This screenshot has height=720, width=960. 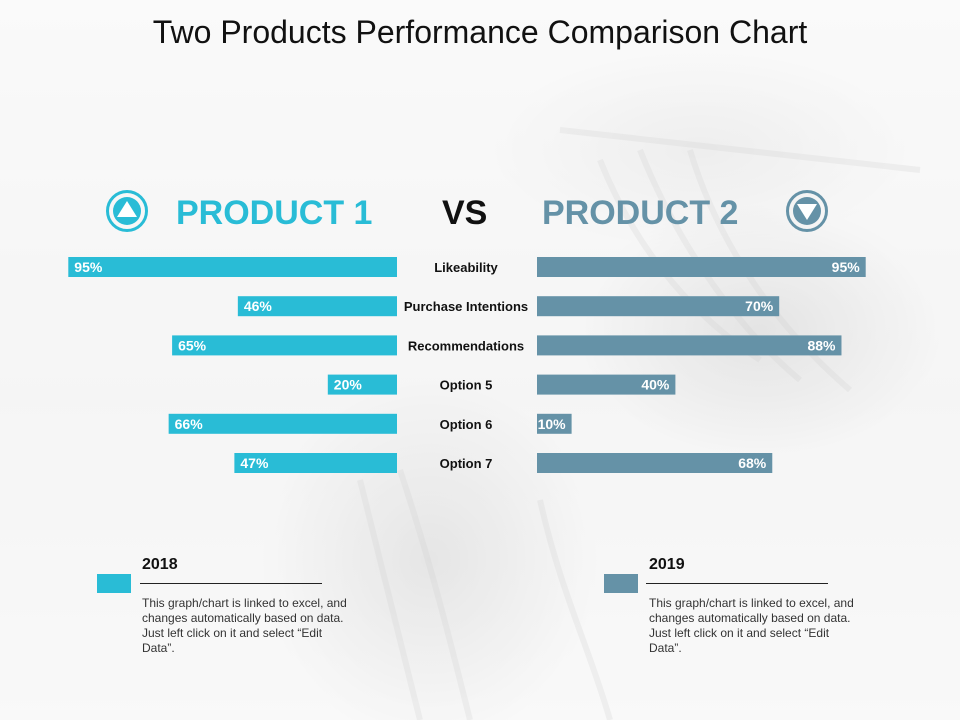 What do you see at coordinates (667, 564) in the screenshot?
I see `legend-year-2019: 2019` at bounding box center [667, 564].